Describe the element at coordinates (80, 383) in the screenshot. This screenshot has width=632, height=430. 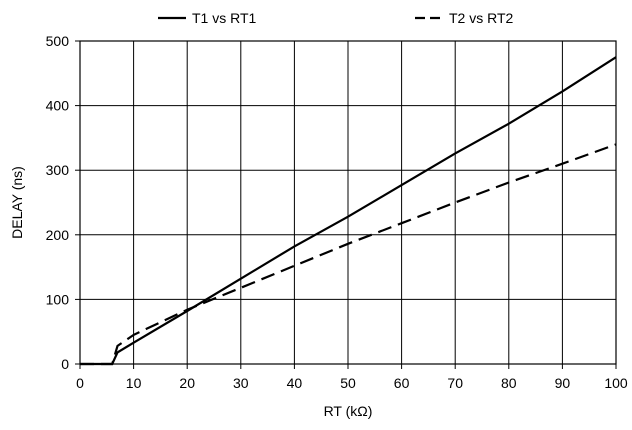
I see `x-tick-label: 0` at that location.